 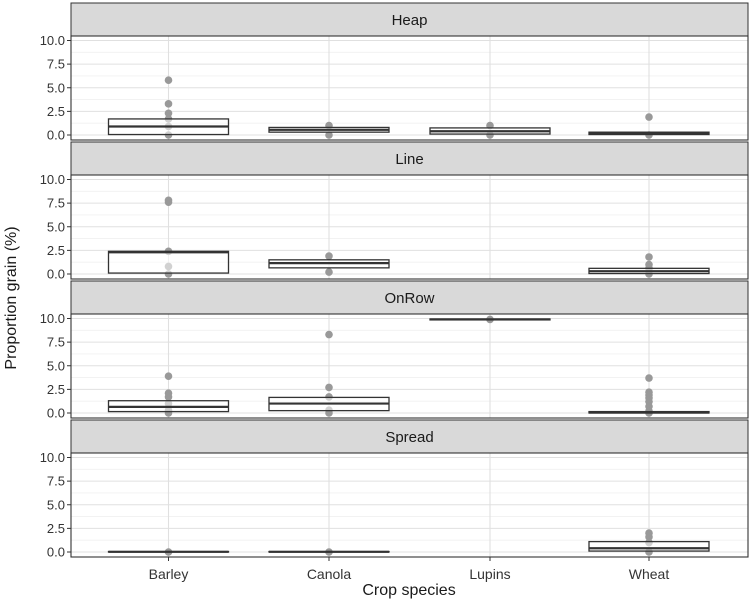 I want to click on facet-strip-label: Spread, so click(x=409, y=437).